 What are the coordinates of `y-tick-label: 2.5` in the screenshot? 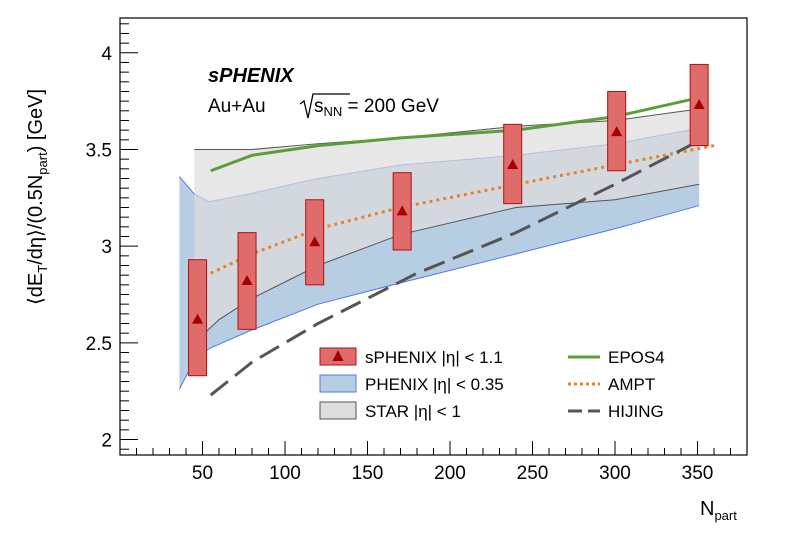 It's located at (99, 344).